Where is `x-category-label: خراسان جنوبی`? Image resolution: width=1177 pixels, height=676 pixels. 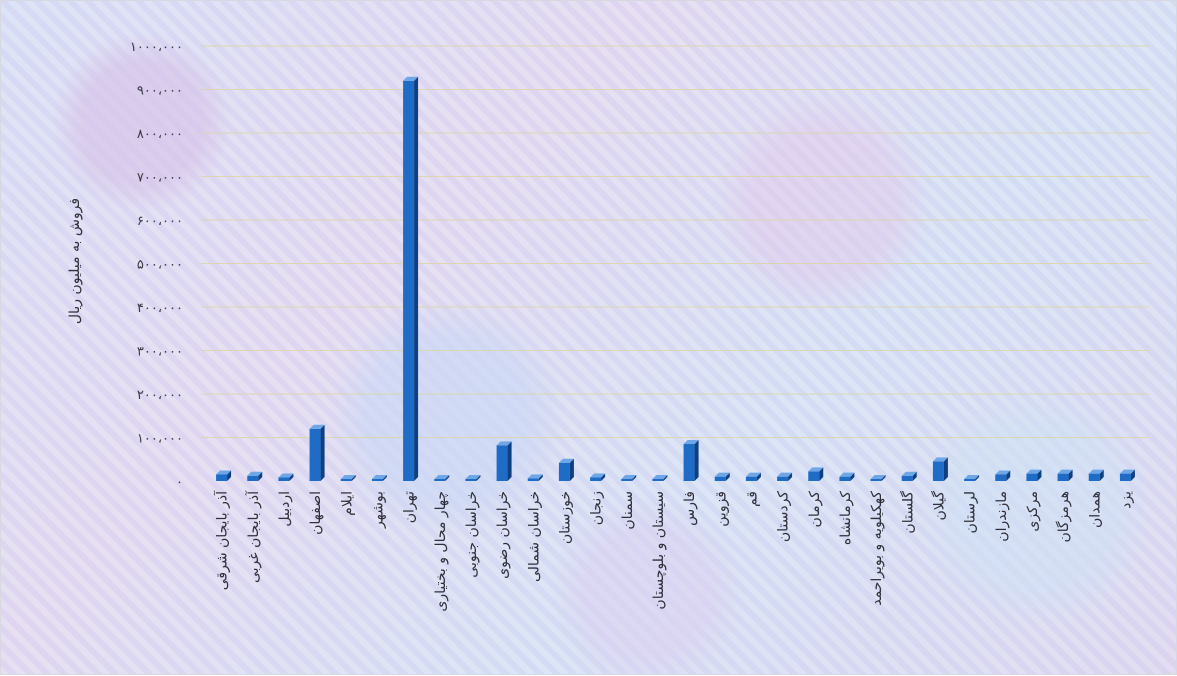 x-category-label: خراسان جنوبی is located at coordinates (472, 534).